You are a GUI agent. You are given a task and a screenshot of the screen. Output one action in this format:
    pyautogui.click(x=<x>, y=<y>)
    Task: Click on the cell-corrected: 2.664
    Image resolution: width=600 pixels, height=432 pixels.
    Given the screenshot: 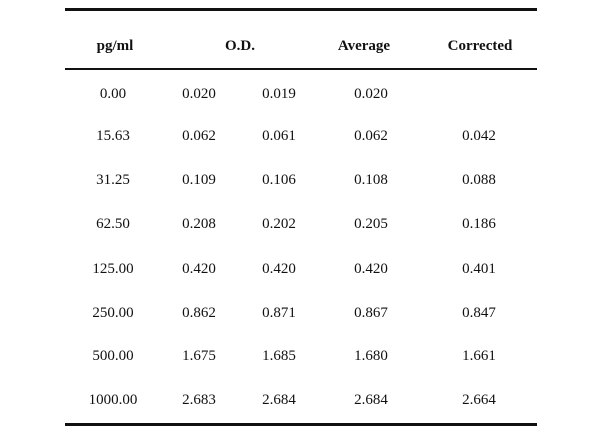 What is the action you would take?
    pyautogui.click(x=479, y=400)
    